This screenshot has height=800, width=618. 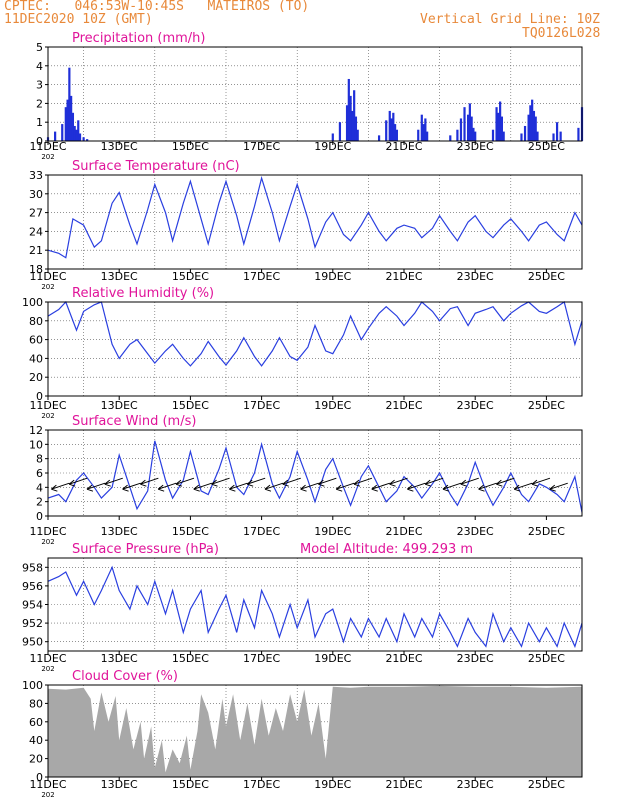 I want to click on y-tick-label: 8, so click(x=39, y=459).